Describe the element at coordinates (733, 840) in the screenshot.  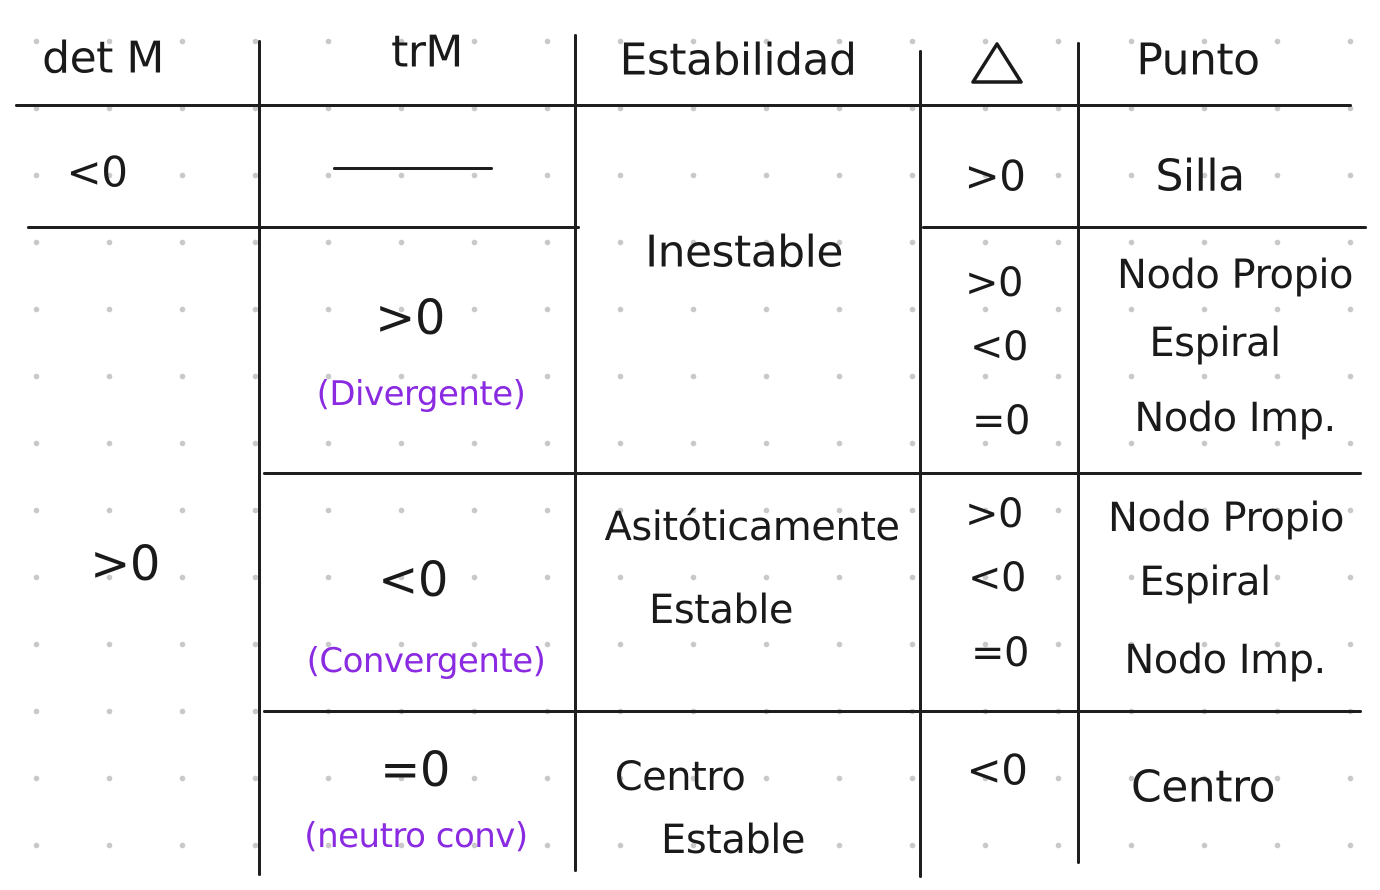
I see `tr-zero-stability-2: Estable` at that location.